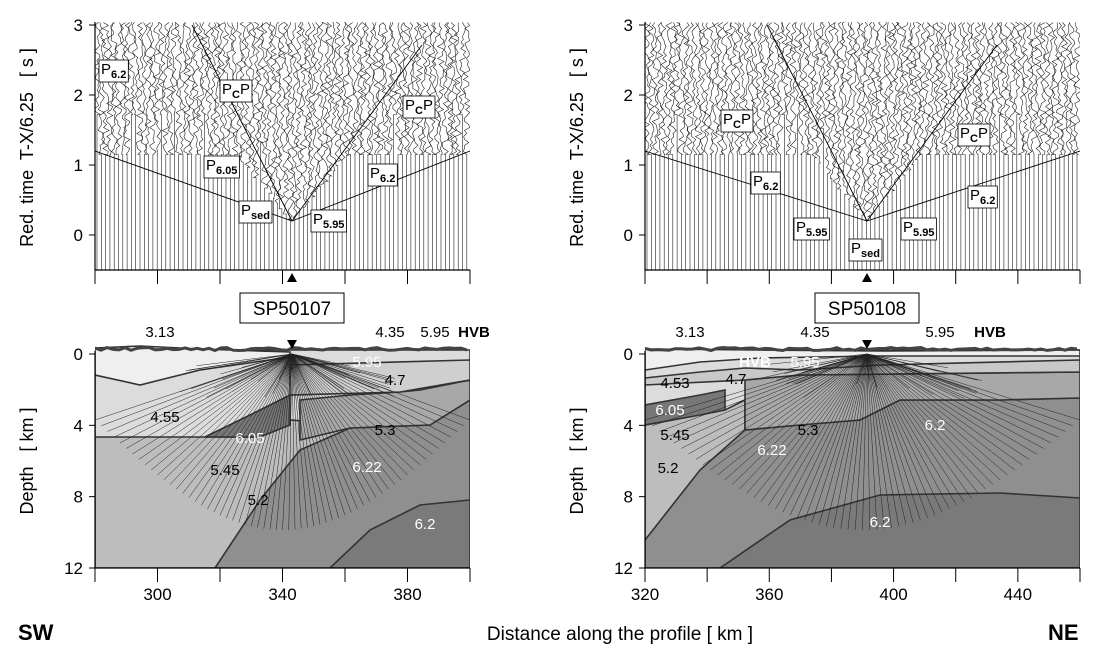 Image resolution: width=1096 pixels, height=659 pixels. What do you see at coordinates (78, 25) in the screenshot?
I see `y-tick-label: 3` at bounding box center [78, 25].